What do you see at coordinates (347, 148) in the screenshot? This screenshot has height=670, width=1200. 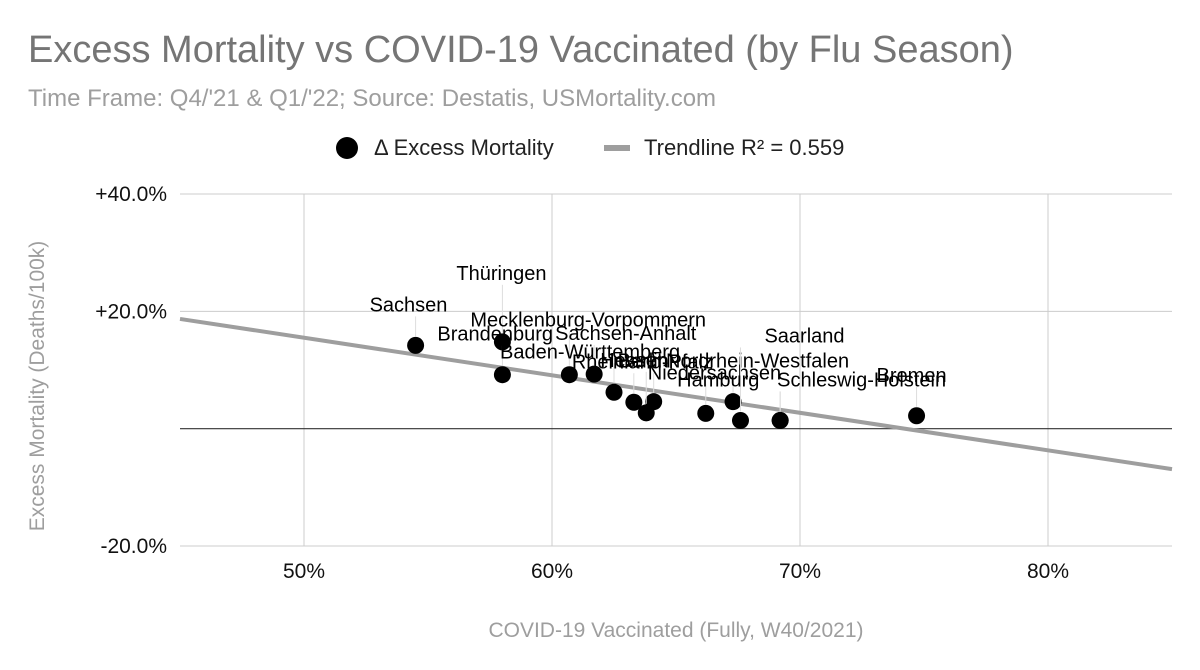 I see `legend-marker-points` at bounding box center [347, 148].